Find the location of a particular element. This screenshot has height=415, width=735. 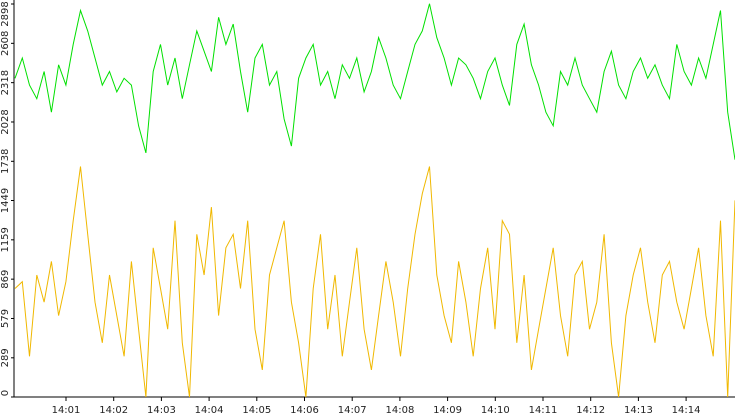

y-tick-label: 1738 is located at coordinates (5, 161).